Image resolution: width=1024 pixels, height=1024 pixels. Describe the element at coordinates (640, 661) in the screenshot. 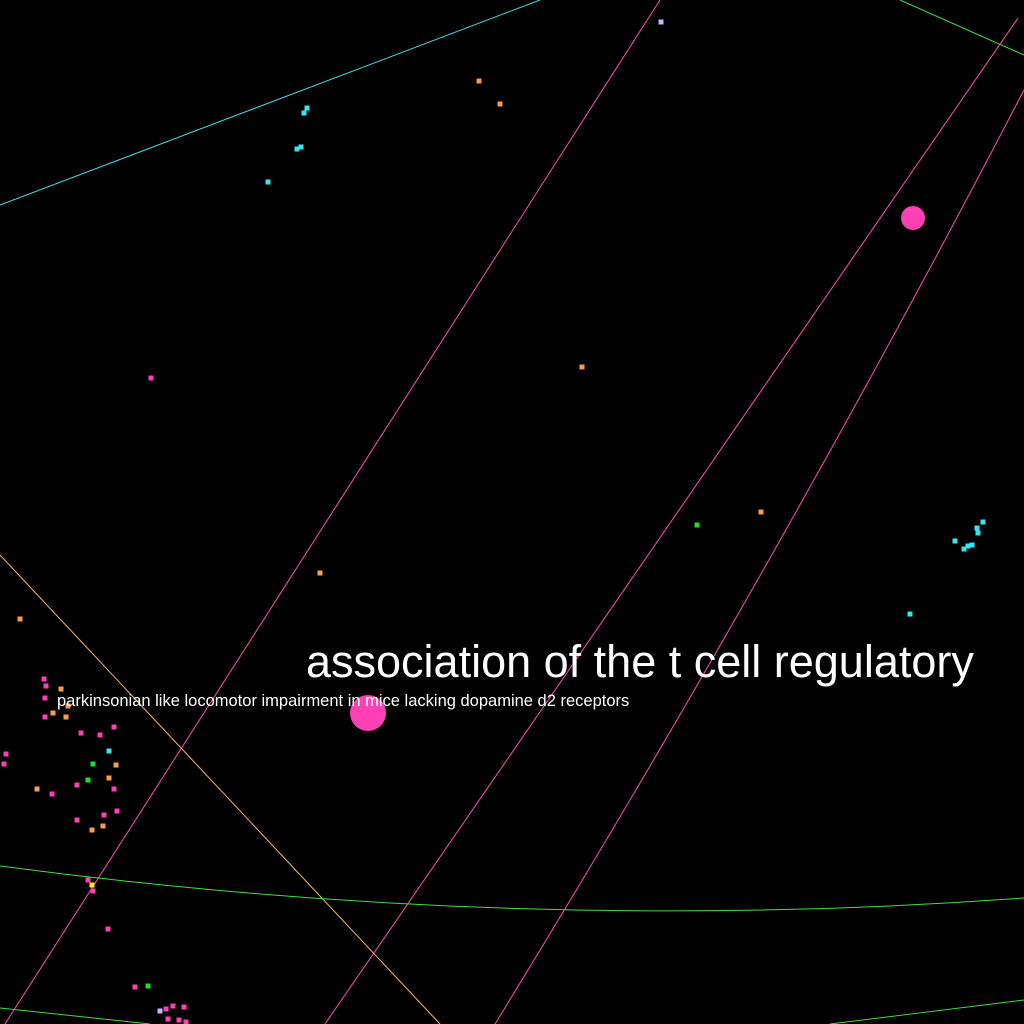

I see `node-label-large: association of the t cell regulatory` at that location.